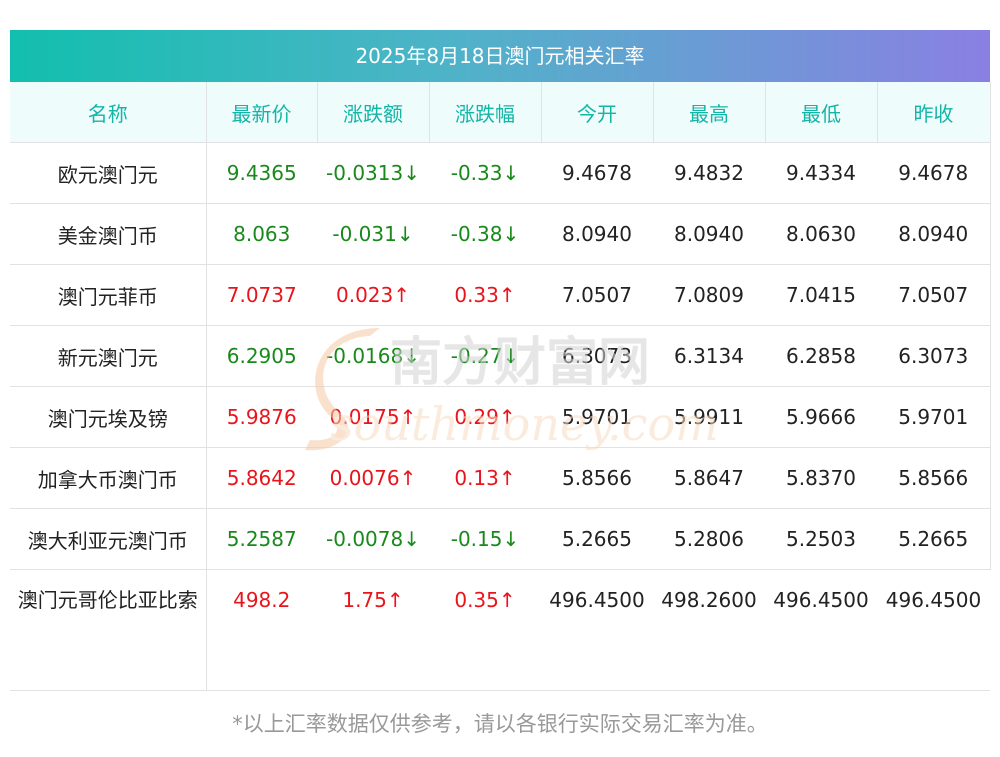  I want to click on currency-pair-name: 澳大利亚元澳门币, so click(108, 539).